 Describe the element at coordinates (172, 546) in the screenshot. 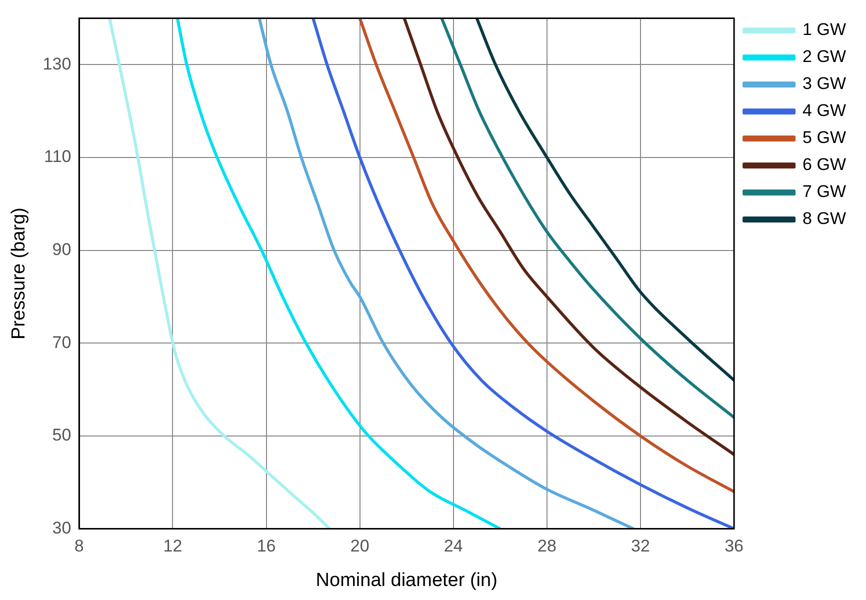

I see `x-tick-label: 12` at that location.